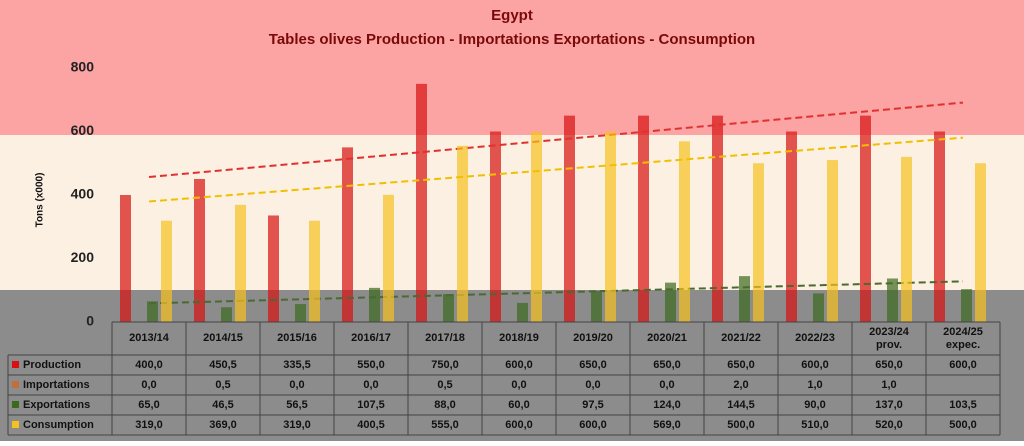  What do you see at coordinates (741, 405) in the screenshot?
I see `table-value: 144,5` at bounding box center [741, 405].